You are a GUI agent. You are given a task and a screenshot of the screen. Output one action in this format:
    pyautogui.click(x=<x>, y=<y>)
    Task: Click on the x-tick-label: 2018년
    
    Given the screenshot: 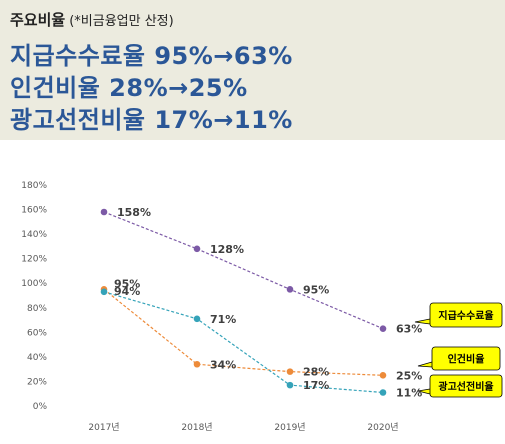 What is the action you would take?
    pyautogui.click(x=196, y=427)
    